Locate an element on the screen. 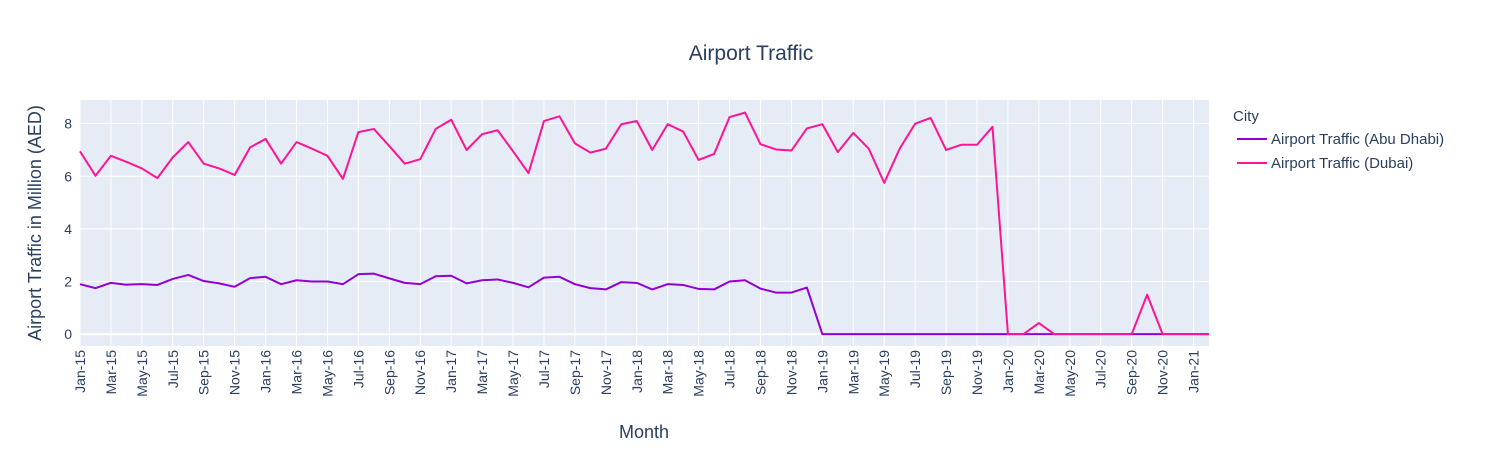 This screenshot has width=1503, height=450. x-tick-label: Jul-17 is located at coordinates (544, 369).